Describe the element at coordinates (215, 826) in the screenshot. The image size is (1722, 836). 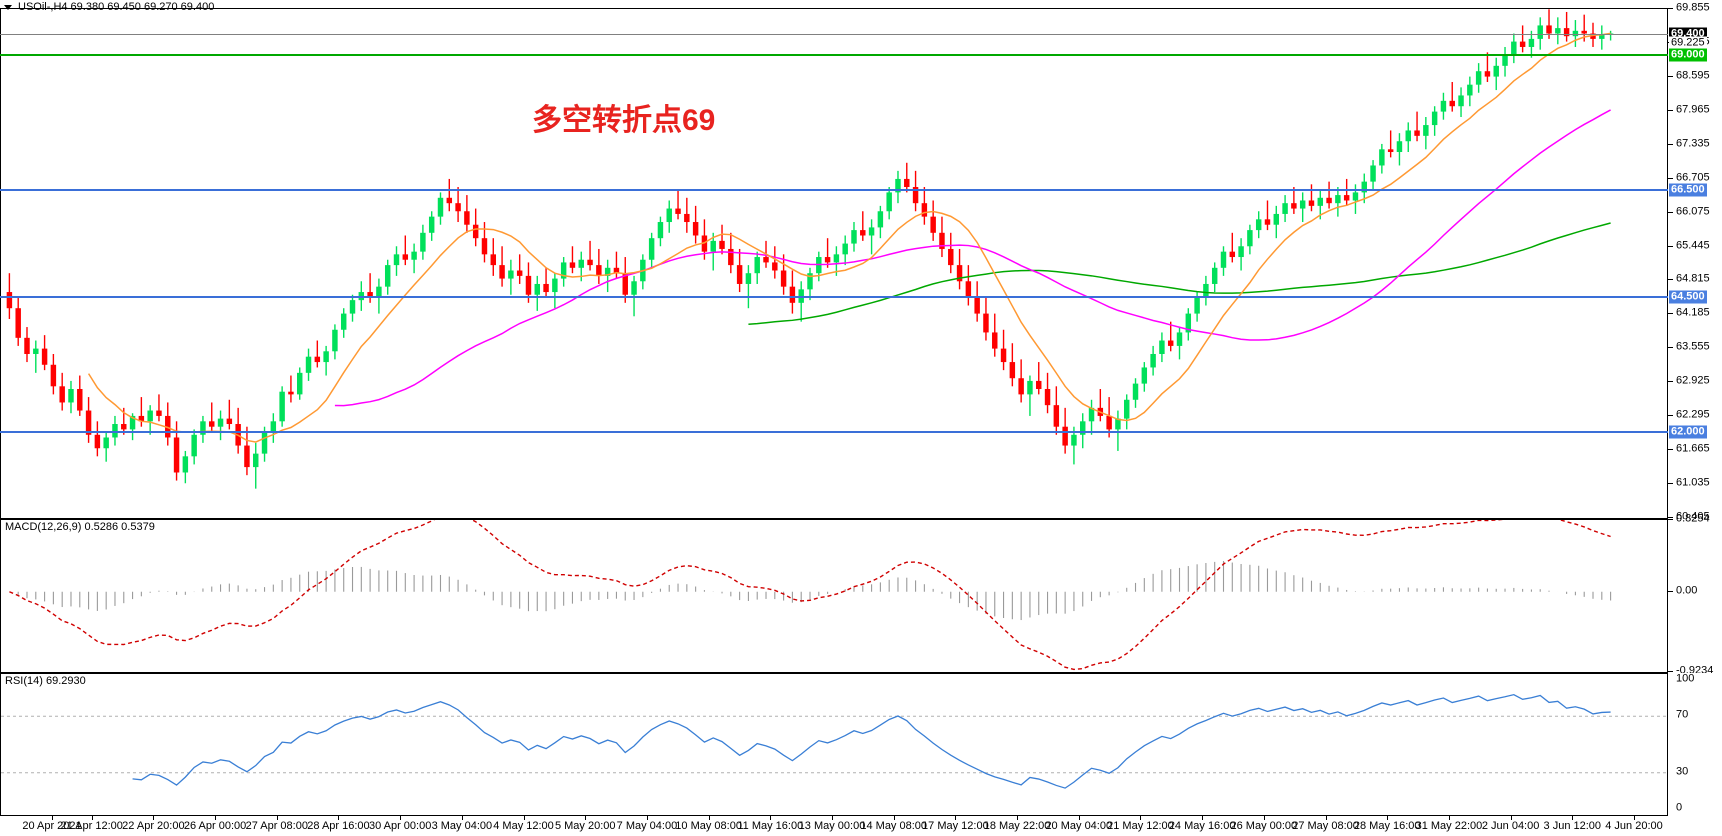
I see `time-axis-label: 26 Apr 00:00` at that location.